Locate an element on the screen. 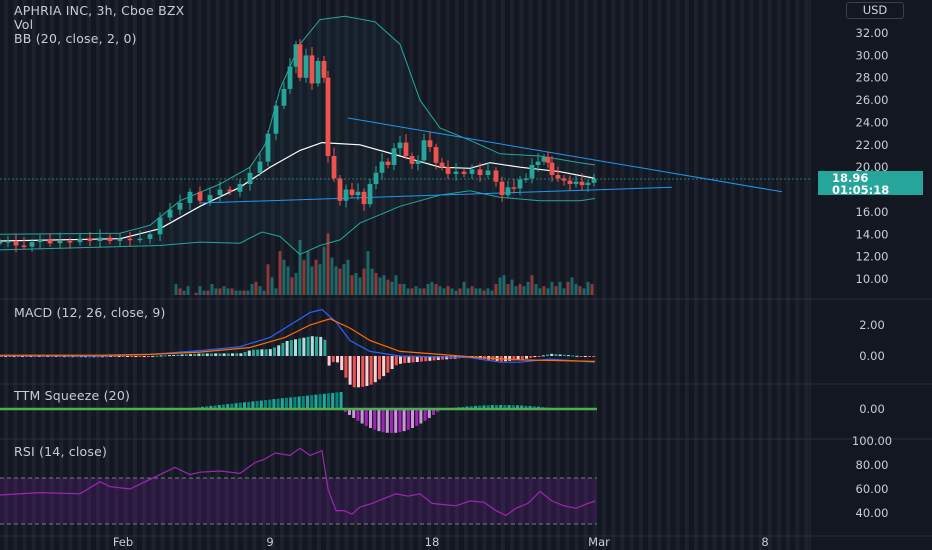  bb-basis is located at coordinates (298, 191).